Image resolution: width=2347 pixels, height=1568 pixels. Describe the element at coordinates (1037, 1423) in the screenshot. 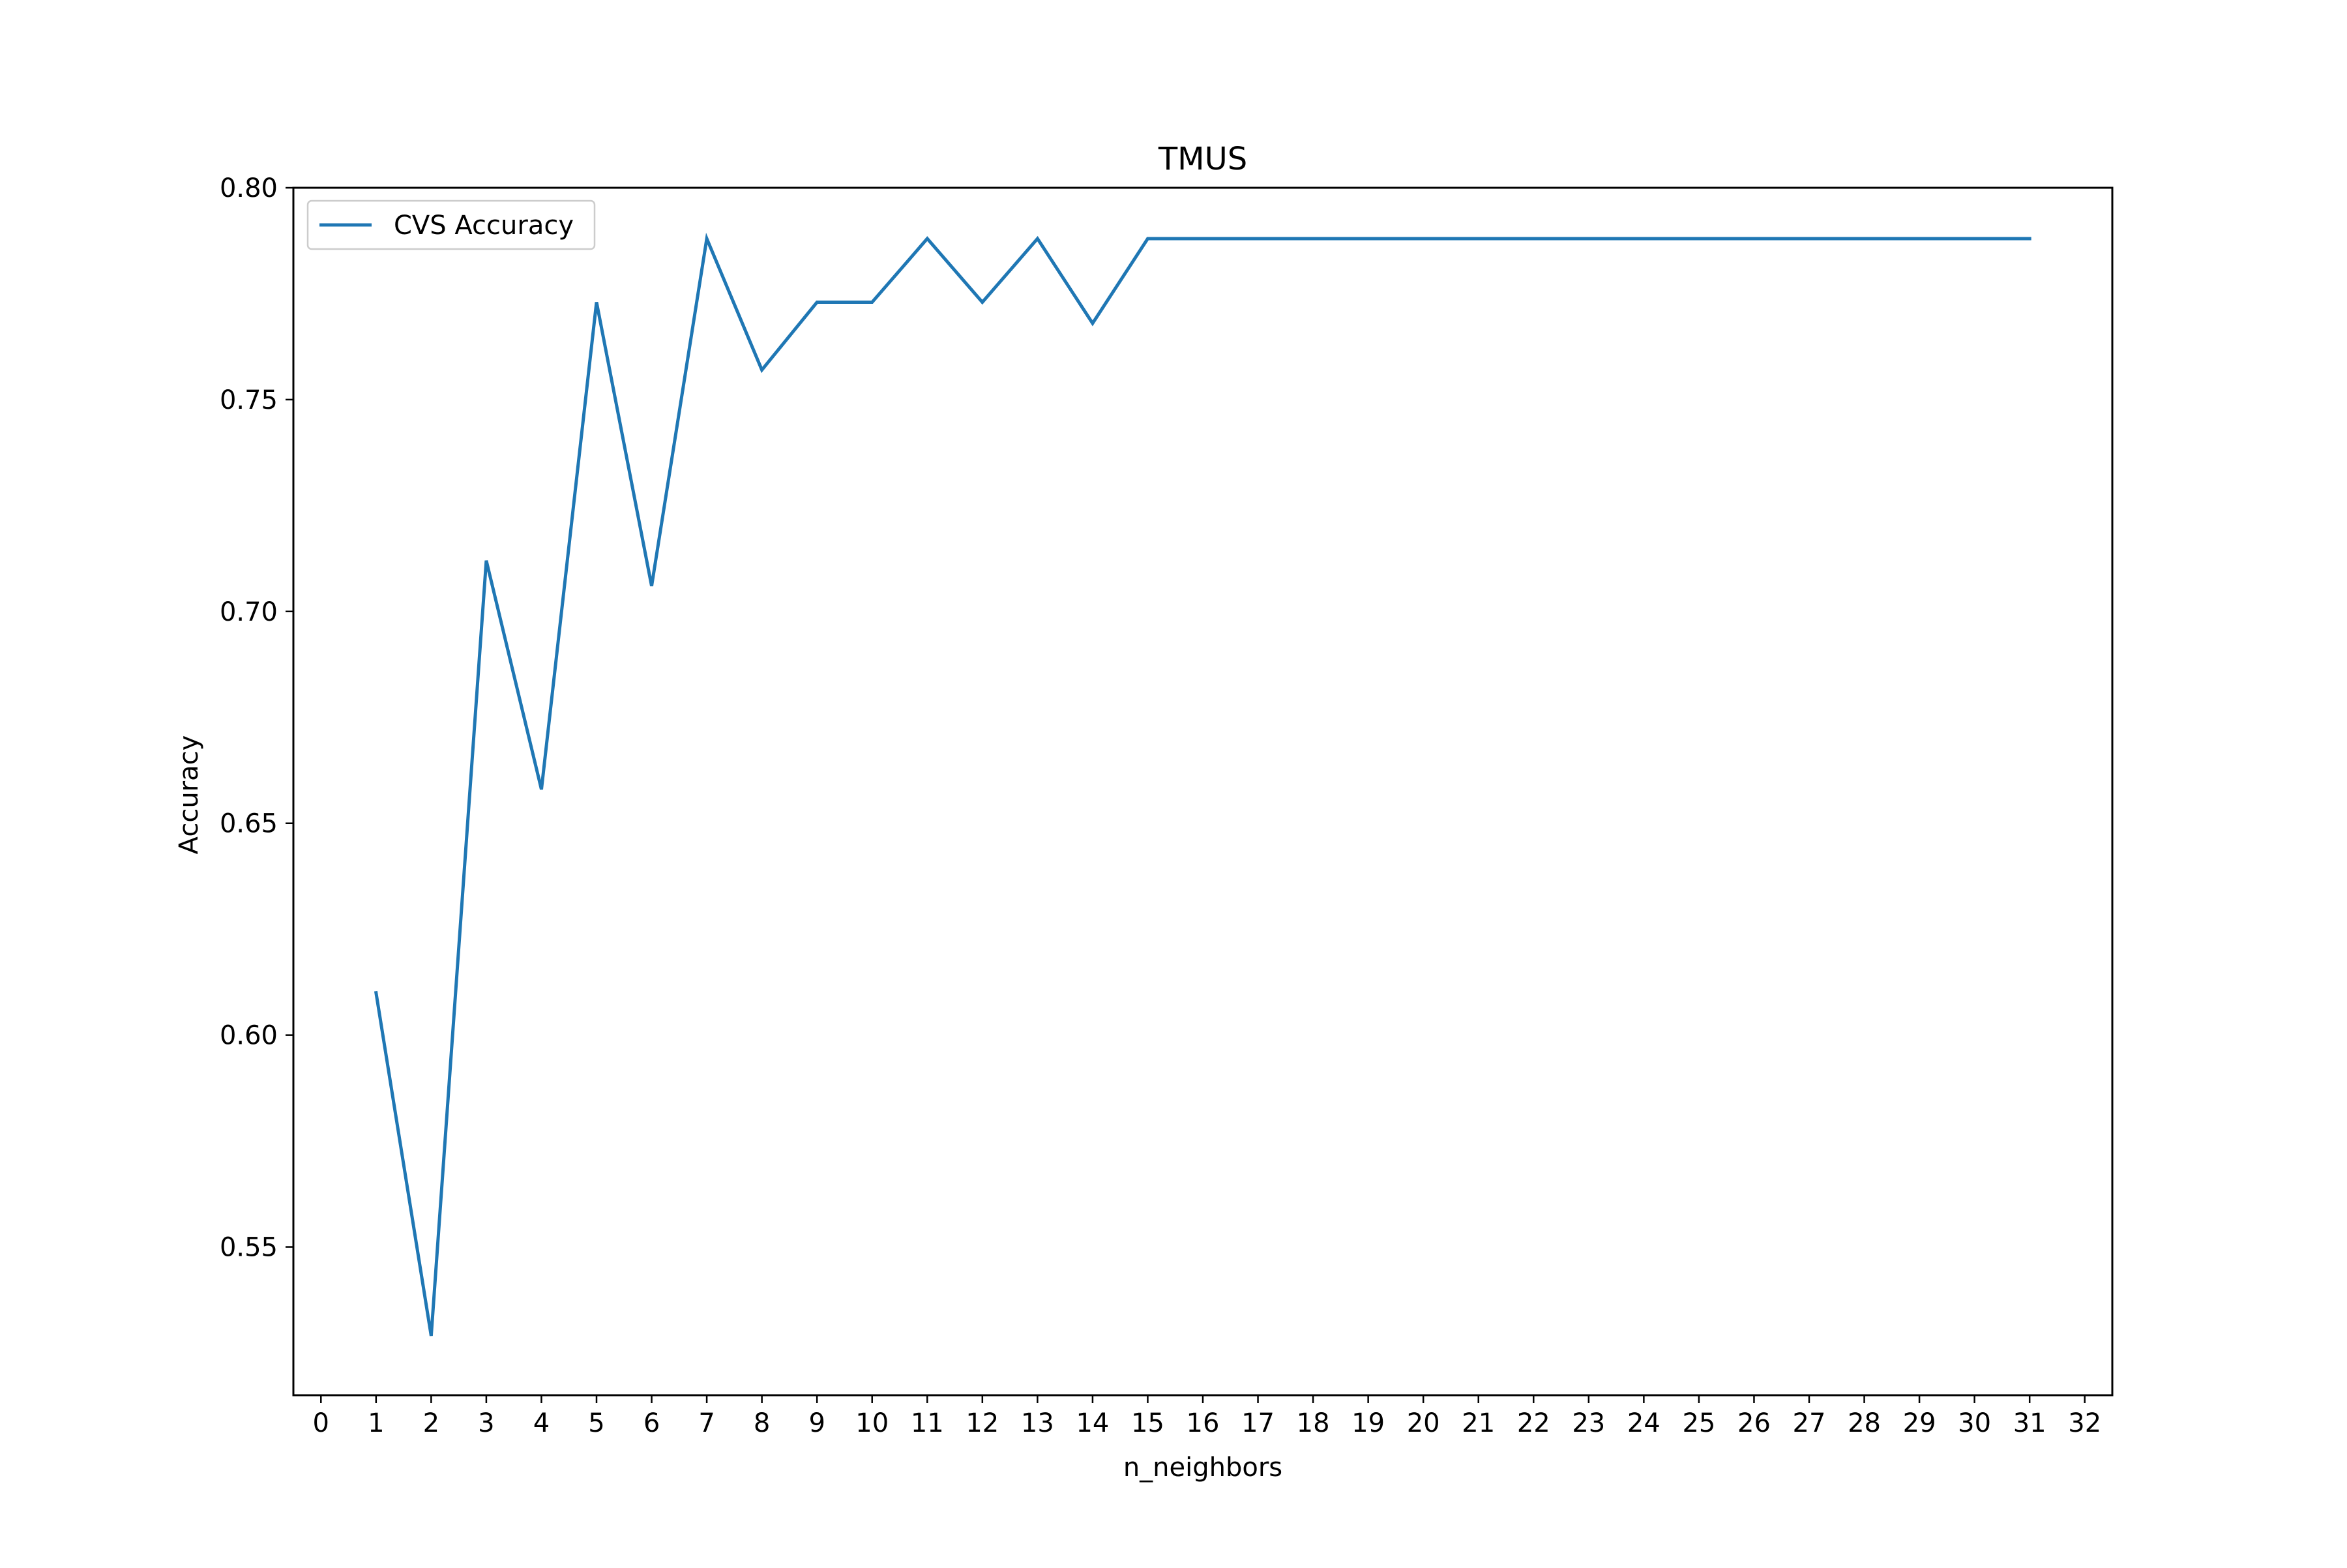

I see `x-tick-label: 13` at that location.